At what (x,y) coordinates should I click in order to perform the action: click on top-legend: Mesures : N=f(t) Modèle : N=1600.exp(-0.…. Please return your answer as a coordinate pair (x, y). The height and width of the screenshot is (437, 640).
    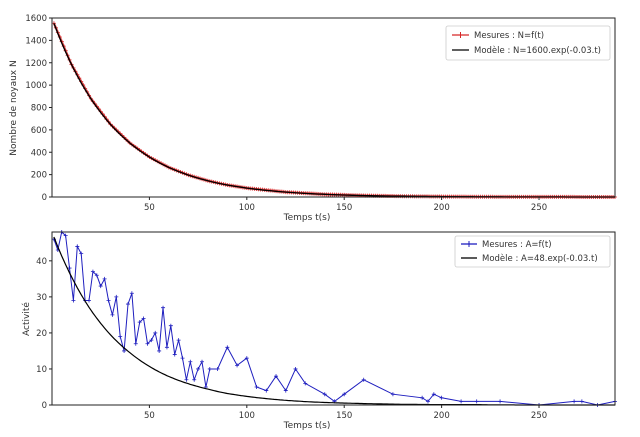
    Looking at the image, I should click on (528, 43).